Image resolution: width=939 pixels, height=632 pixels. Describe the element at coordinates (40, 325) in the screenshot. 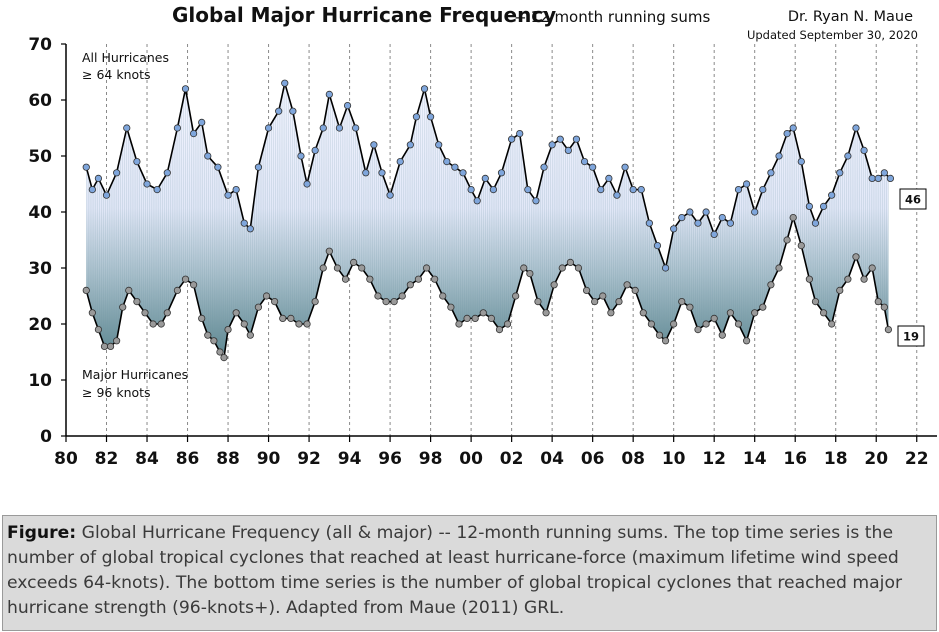

I see `y-tick-label: 20` at that location.